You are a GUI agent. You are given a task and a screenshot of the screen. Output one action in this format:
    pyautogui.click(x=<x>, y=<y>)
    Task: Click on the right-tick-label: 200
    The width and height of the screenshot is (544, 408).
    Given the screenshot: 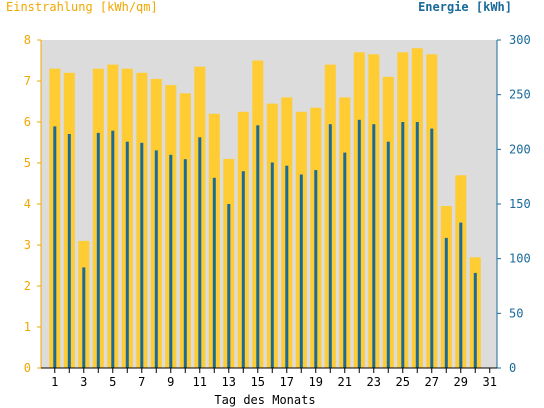 What is the action you would take?
    pyautogui.click(x=520, y=149)
    